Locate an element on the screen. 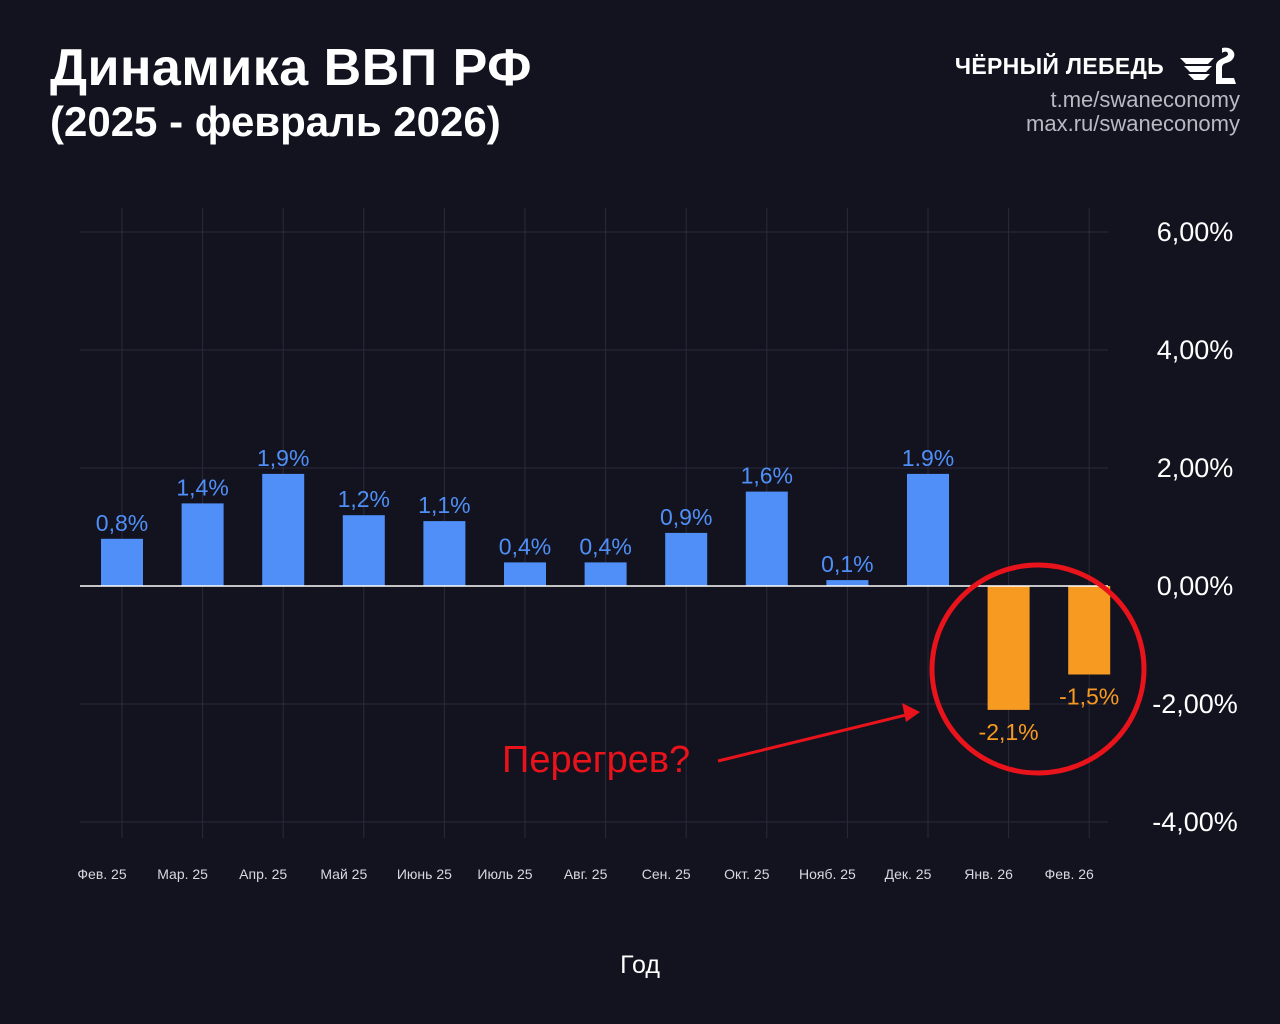 Image resolution: width=1280 pixels, height=1024 pixels. arrow-head-icon is located at coordinates (911, 712).